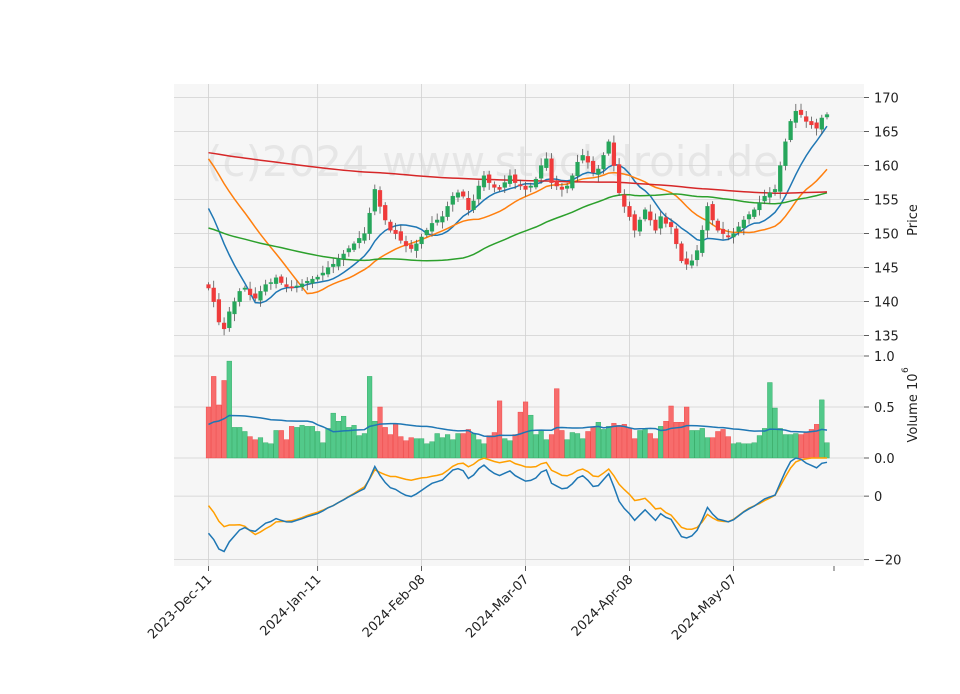 The width and height of the screenshot is (960, 694). What do you see at coordinates (906, 370) in the screenshot?
I see `volume-exponent-label: 6` at bounding box center [906, 370].